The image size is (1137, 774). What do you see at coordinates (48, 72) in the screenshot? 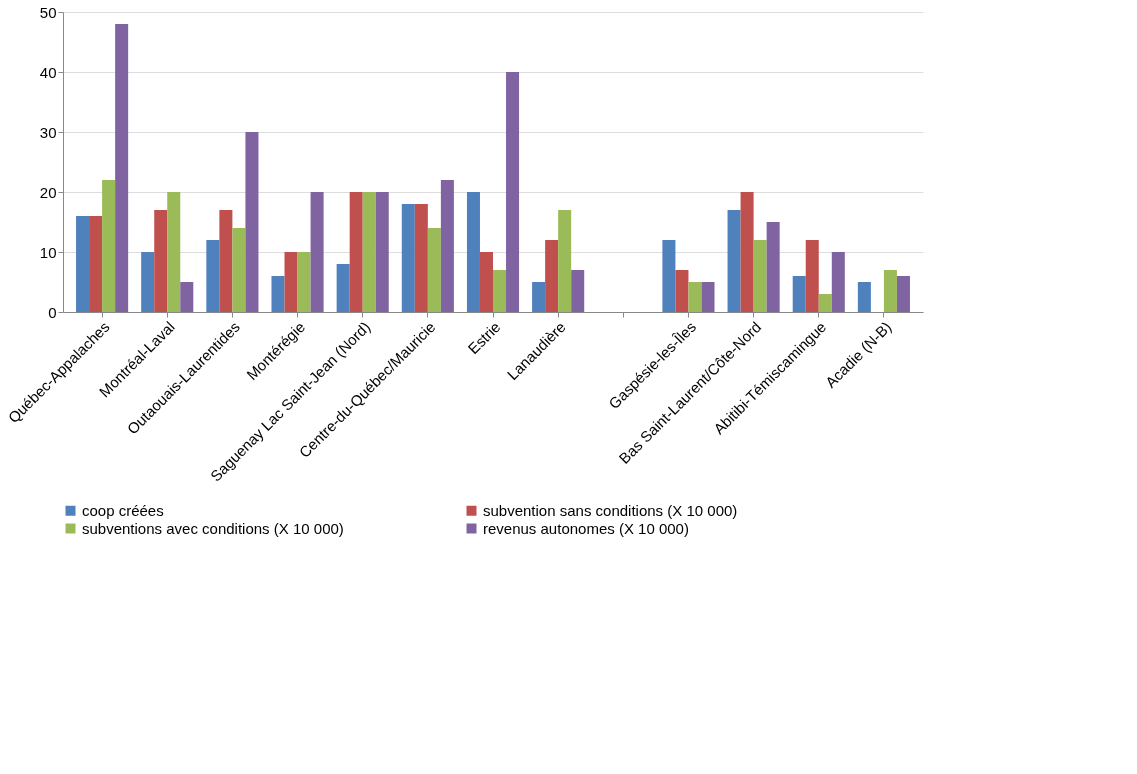
I see `y-tick-label: 40` at bounding box center [48, 72].